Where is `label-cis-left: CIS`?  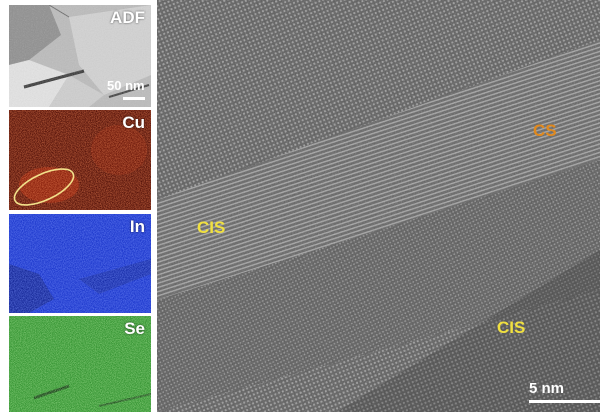 label-cis-left: CIS is located at coordinates (211, 227).